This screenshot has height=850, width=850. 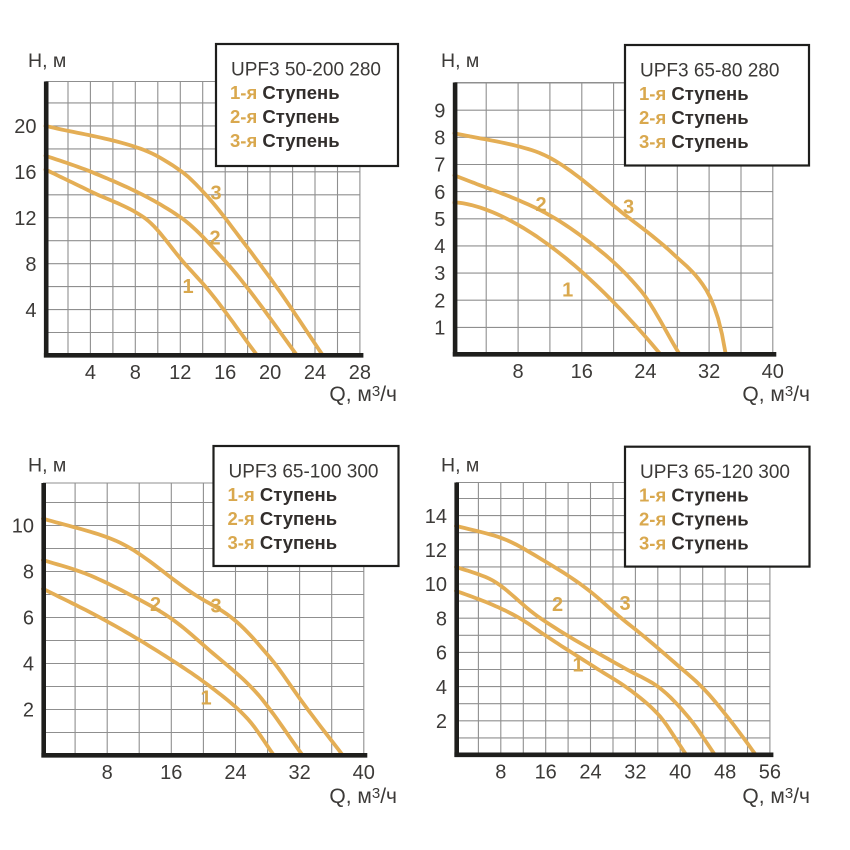 I want to click on svg-text: UPF3 65-100 300, so click(x=304, y=472).